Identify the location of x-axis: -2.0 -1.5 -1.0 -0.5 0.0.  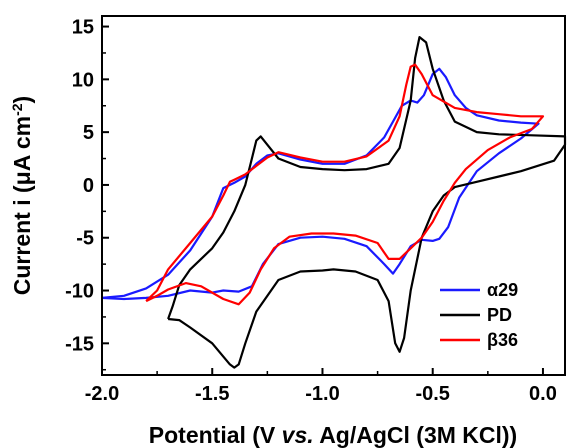
(321, 386).